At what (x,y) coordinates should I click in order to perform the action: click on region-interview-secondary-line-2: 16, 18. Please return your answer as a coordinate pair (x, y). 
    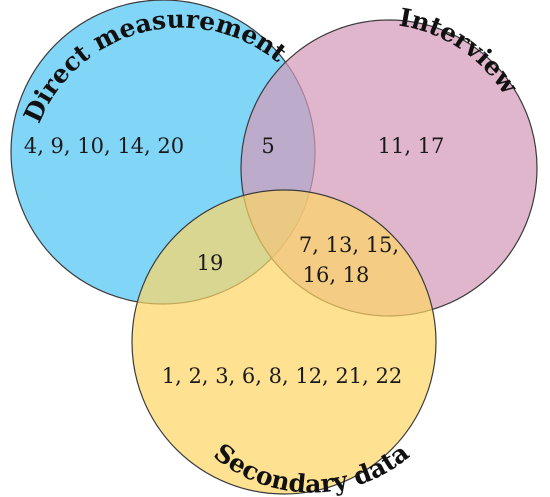
    Looking at the image, I should click on (336, 275).